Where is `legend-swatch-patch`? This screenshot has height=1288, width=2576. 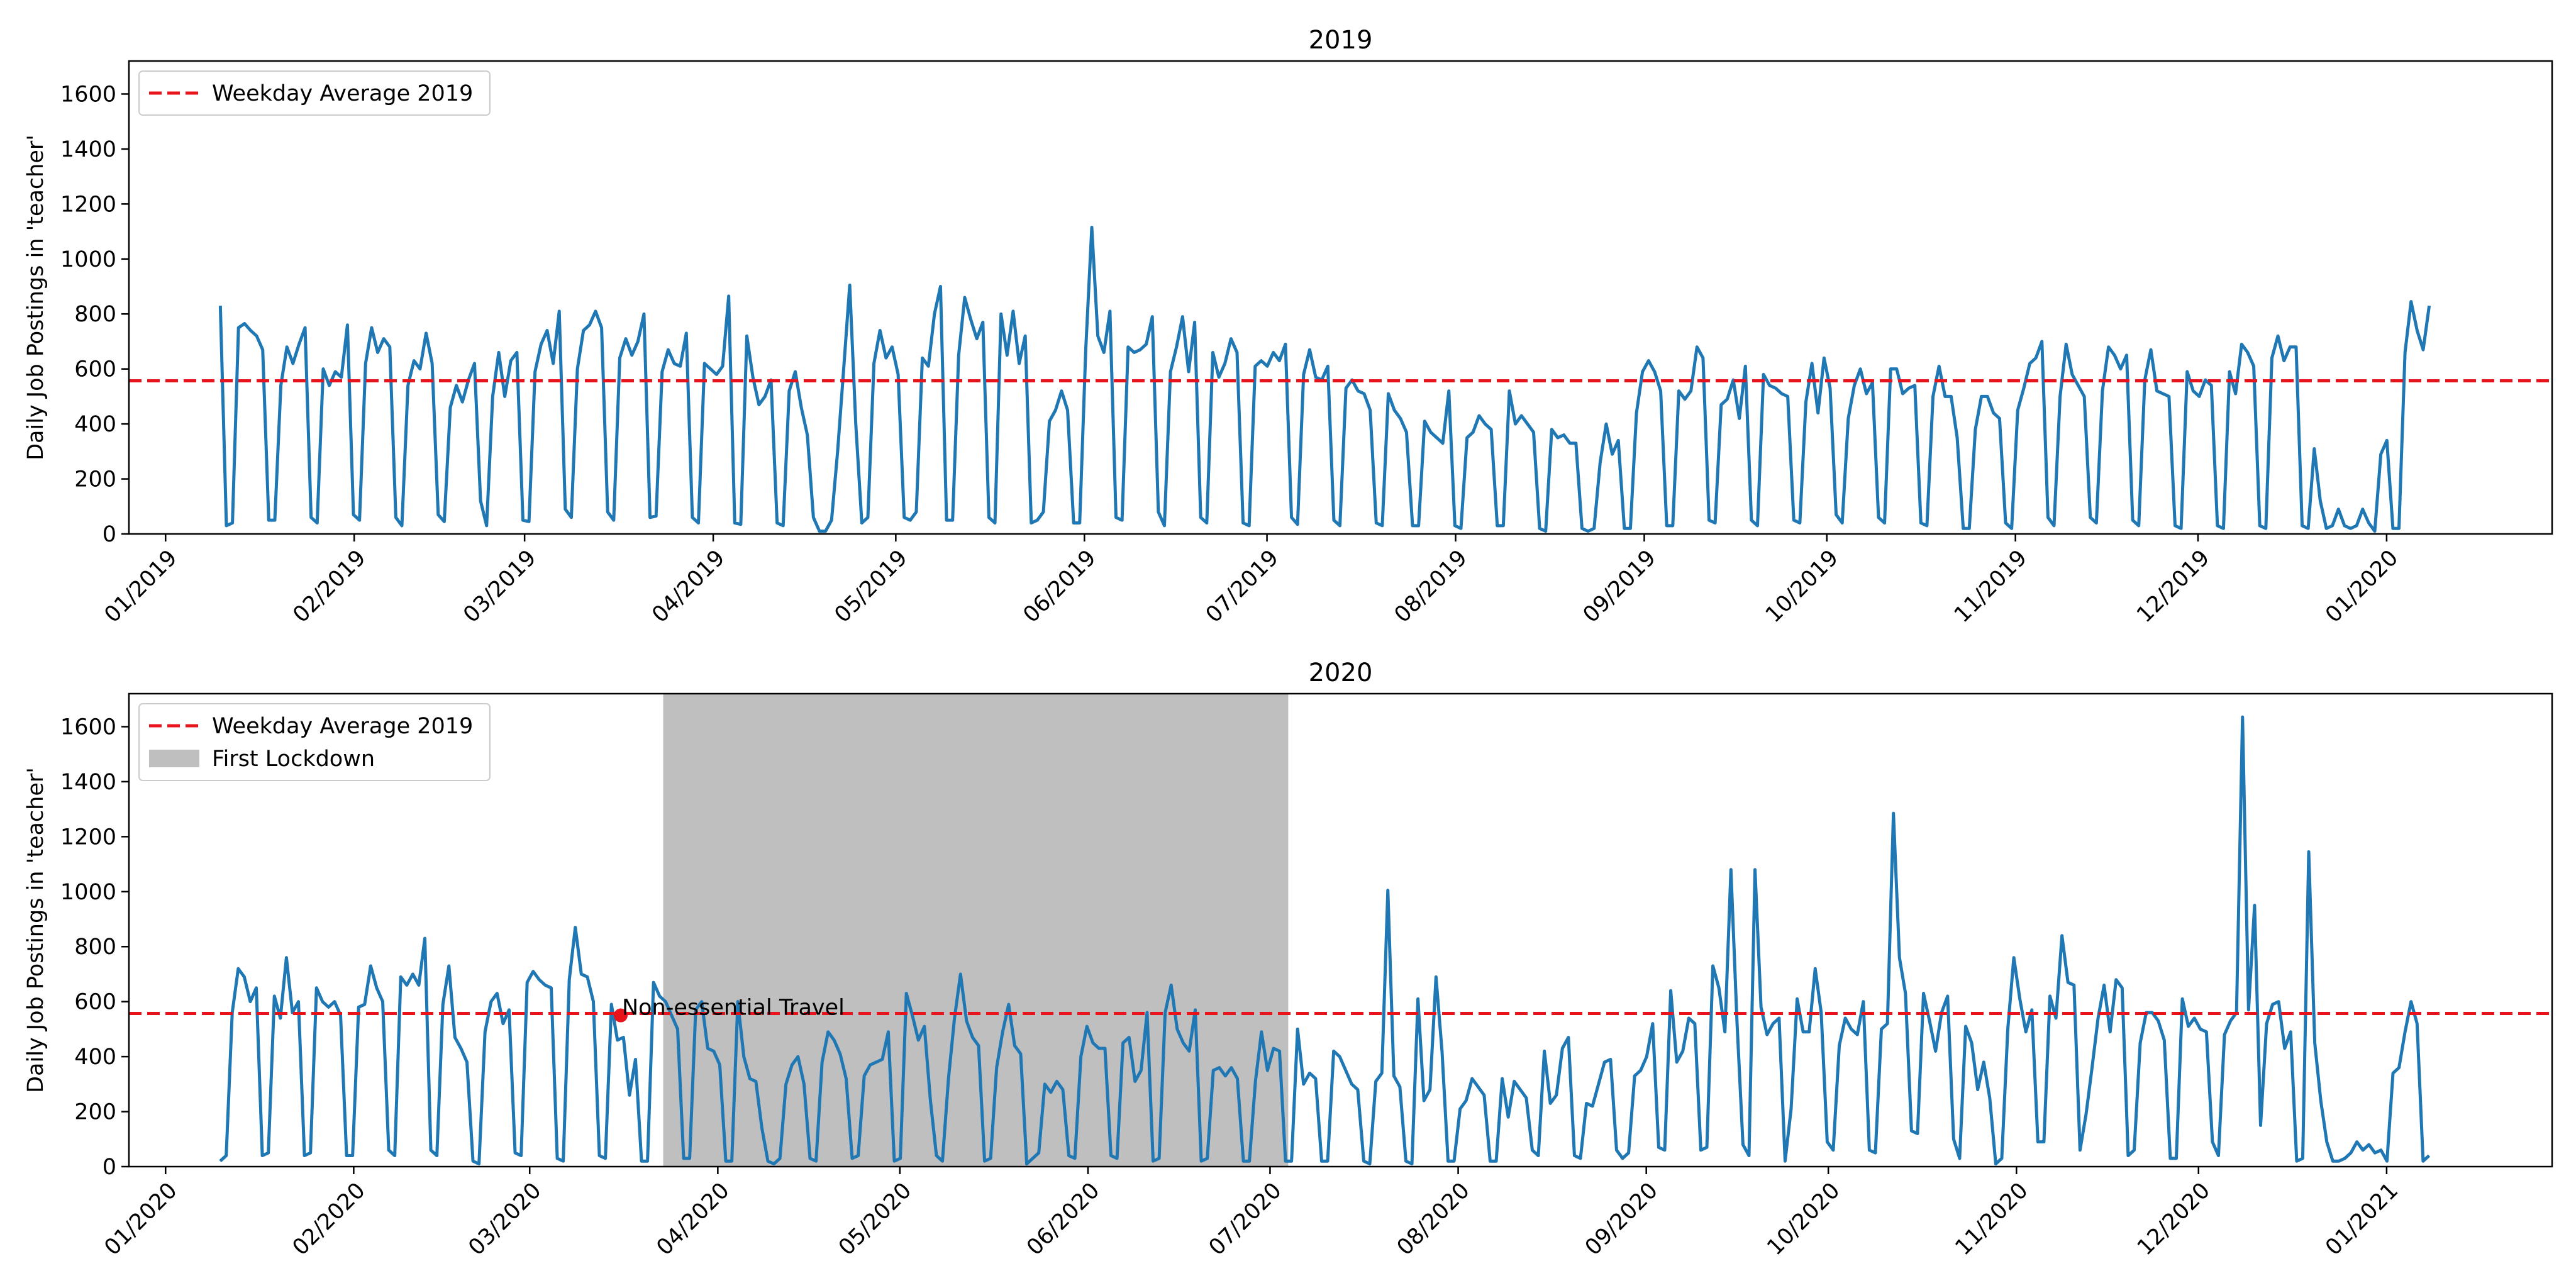
legend-swatch-patch is located at coordinates (174, 758).